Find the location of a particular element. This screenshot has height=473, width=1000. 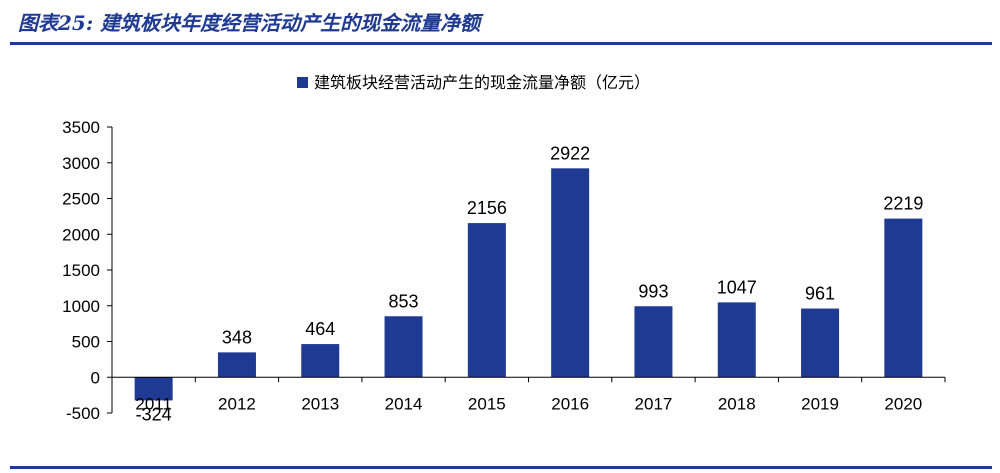

figure-title: 图表25: 建筑板块年度经营活动产生的现金流量净额 is located at coordinates (249, 23).